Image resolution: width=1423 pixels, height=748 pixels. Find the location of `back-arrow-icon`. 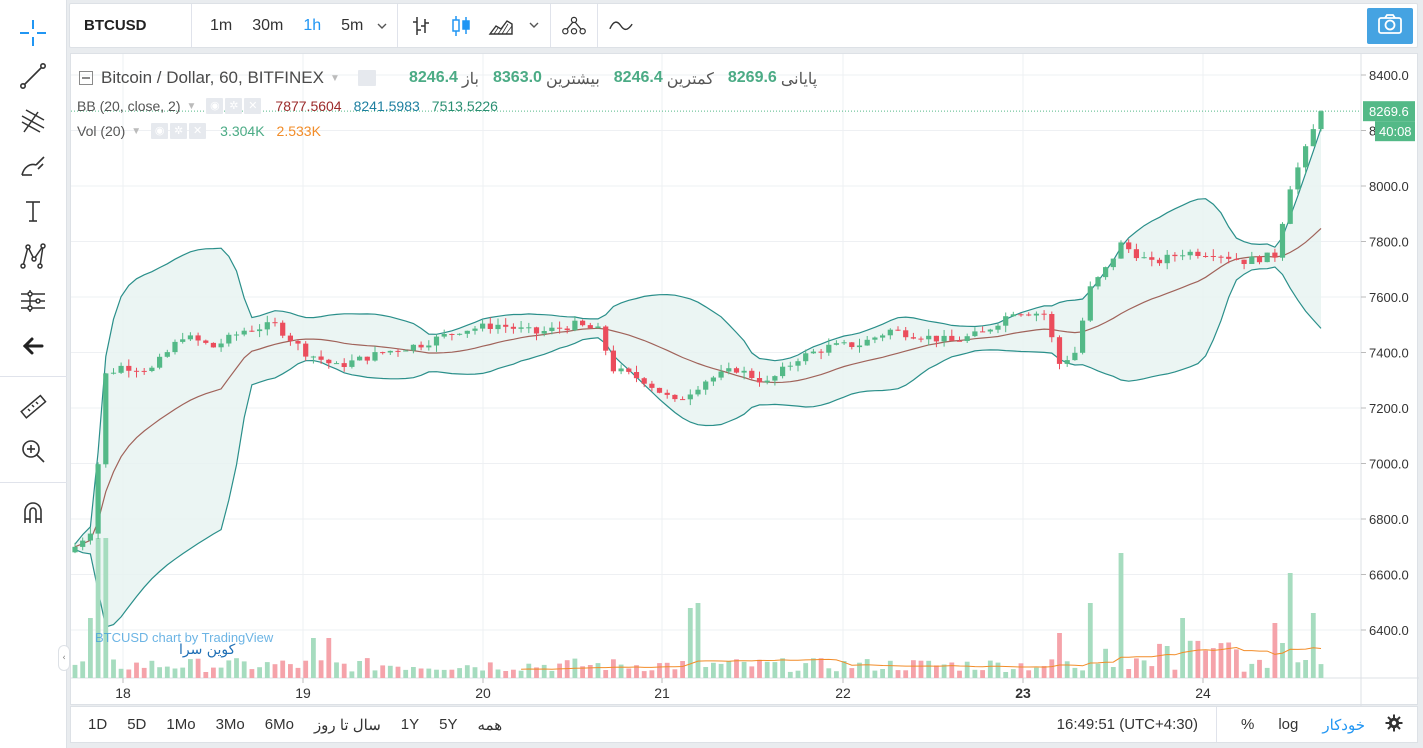

back-arrow-icon is located at coordinates (33, 346).